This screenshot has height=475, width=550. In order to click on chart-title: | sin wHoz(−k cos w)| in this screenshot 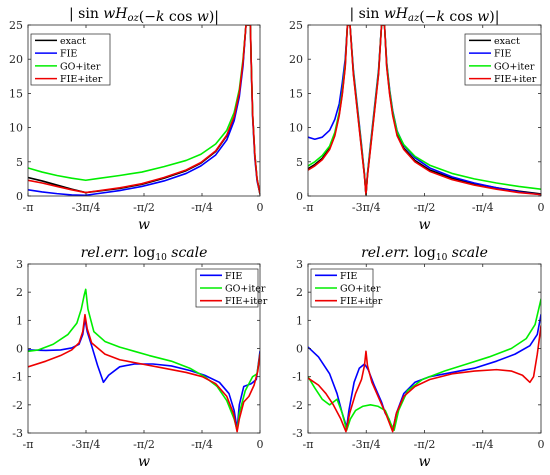, I will do `click(144, 15)`.